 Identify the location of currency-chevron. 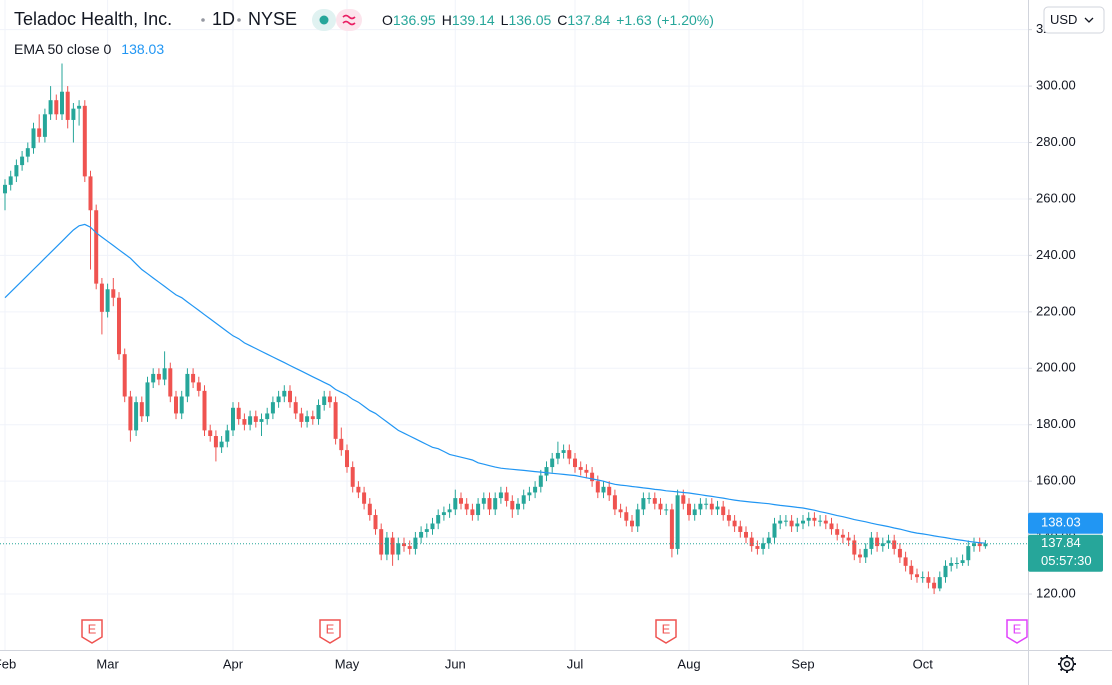
(1089, 20).